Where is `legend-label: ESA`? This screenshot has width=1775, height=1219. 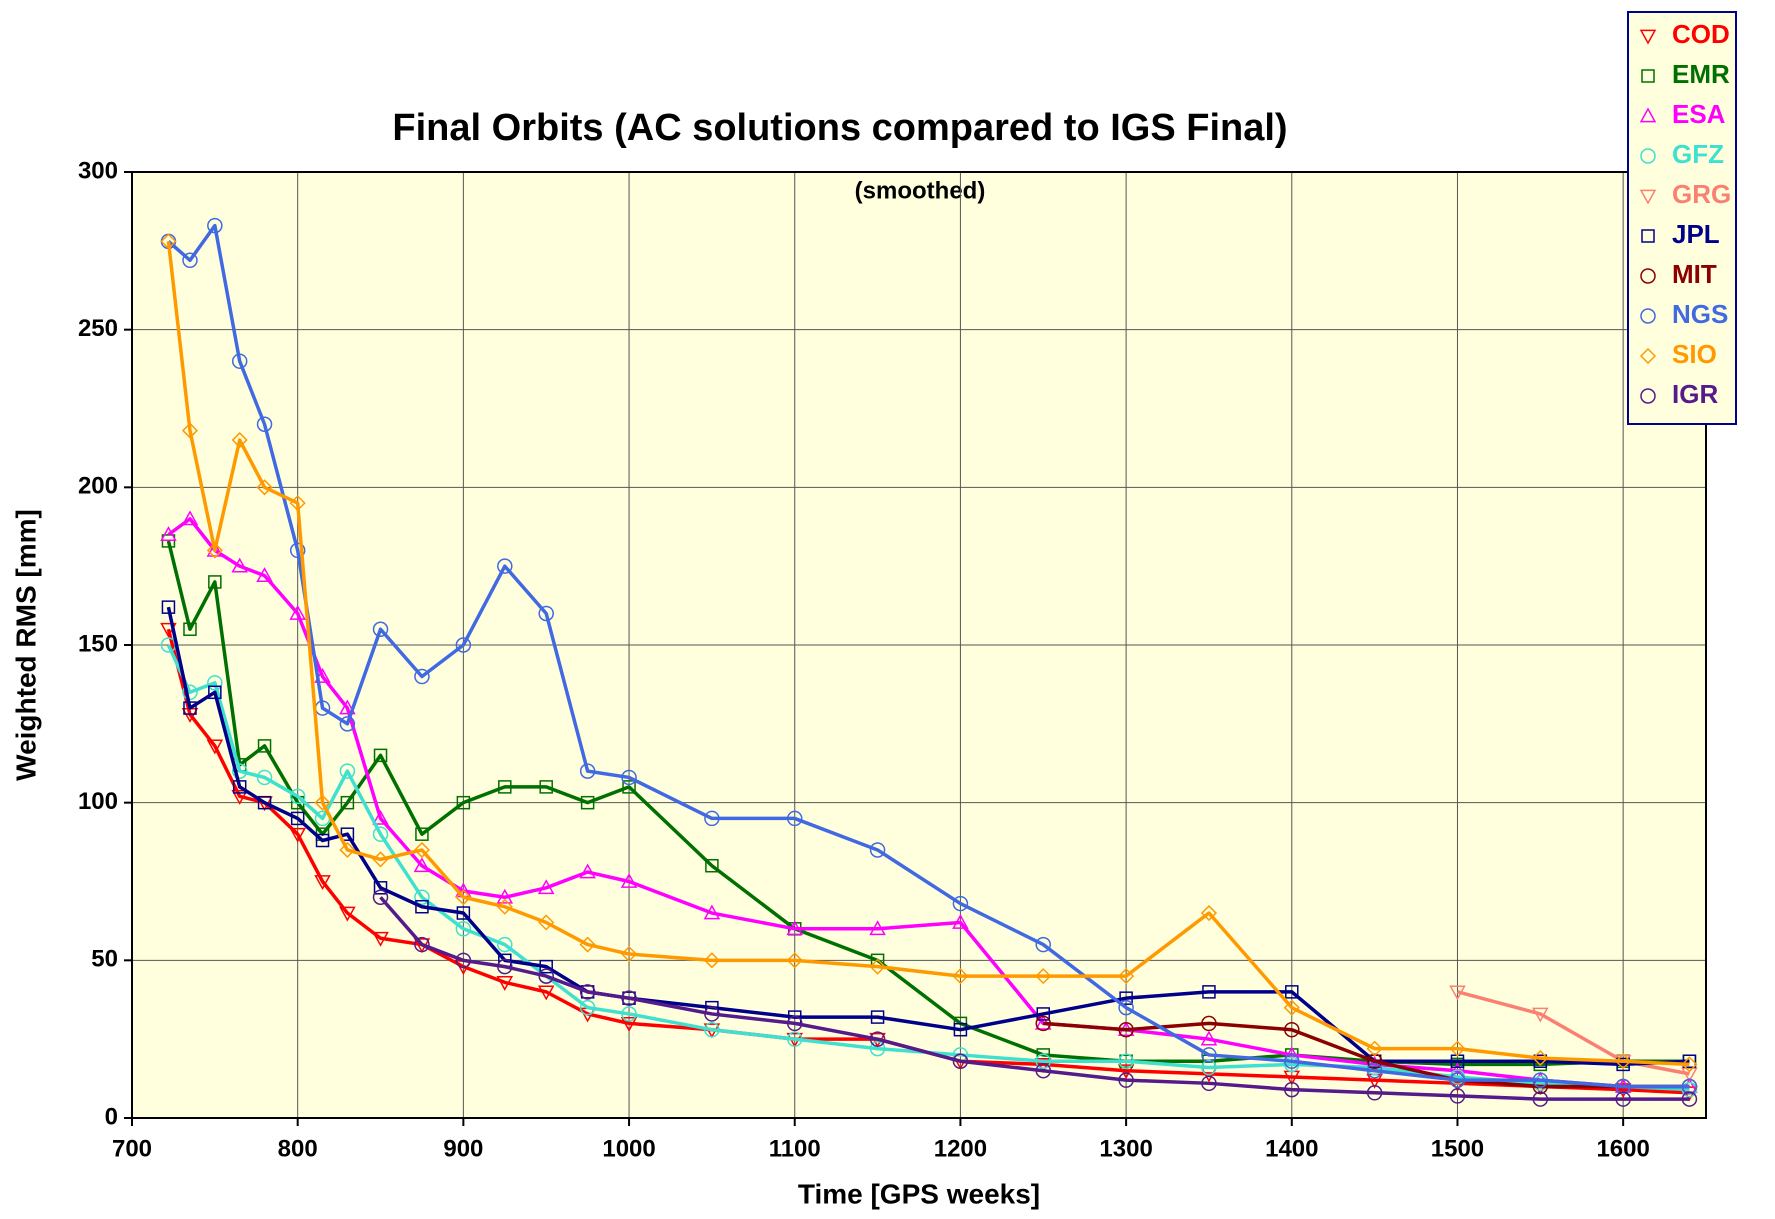 legend-label: ESA is located at coordinates (1699, 114).